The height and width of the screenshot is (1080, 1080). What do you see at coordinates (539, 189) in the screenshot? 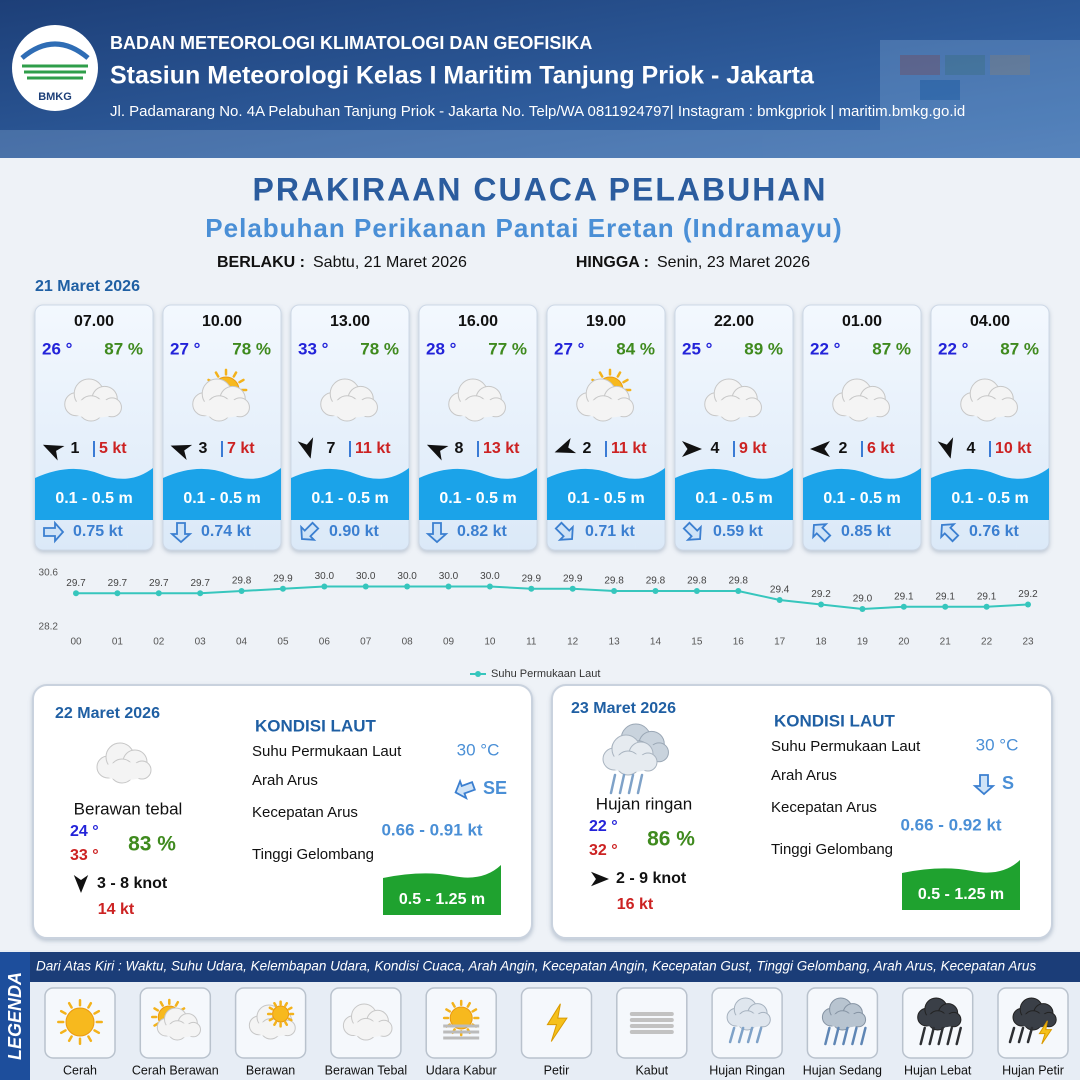
I see `title: PRAKIRAAN CUACA PELABUHAN` at bounding box center [539, 189].